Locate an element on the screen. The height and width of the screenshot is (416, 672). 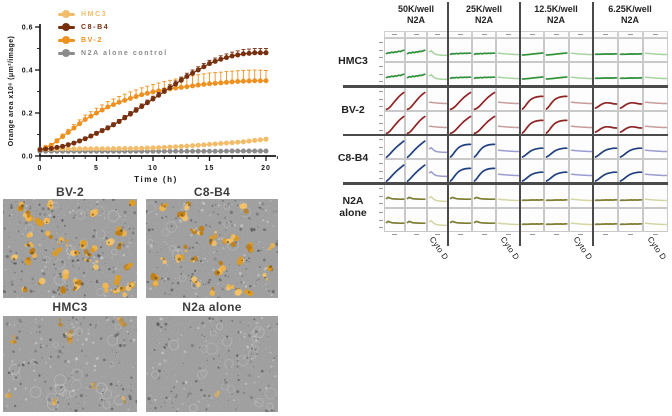
micrograph-bv2 is located at coordinates (70, 248).